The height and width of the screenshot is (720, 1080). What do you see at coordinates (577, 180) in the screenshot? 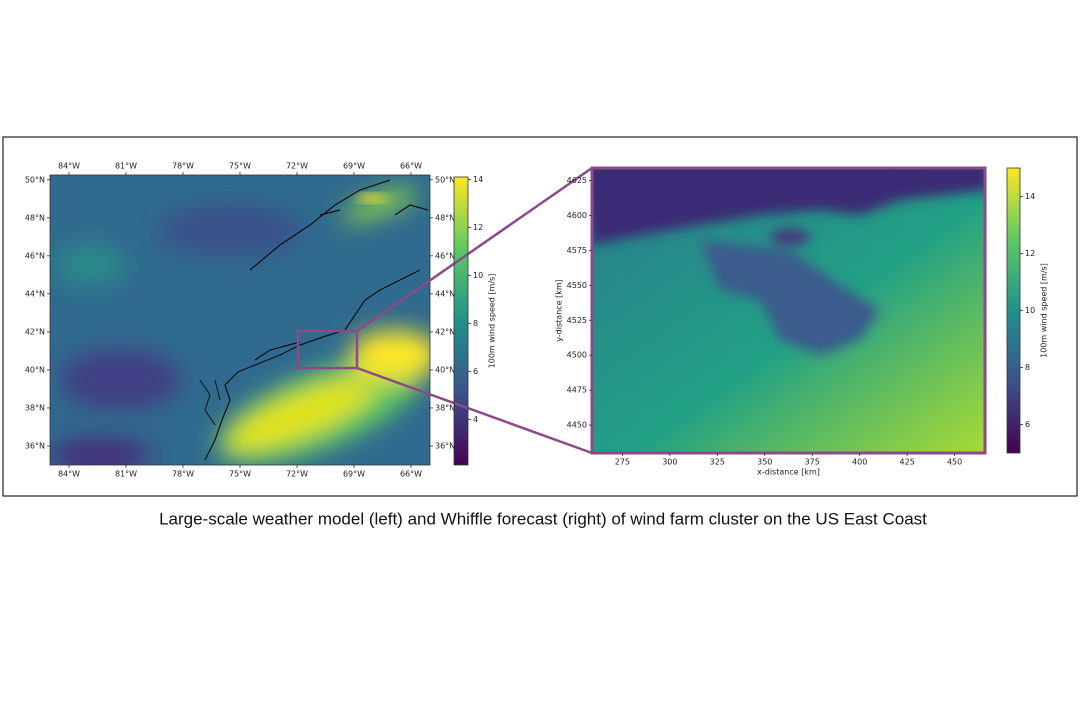
I see `y-tick-label: 4625` at bounding box center [577, 180].